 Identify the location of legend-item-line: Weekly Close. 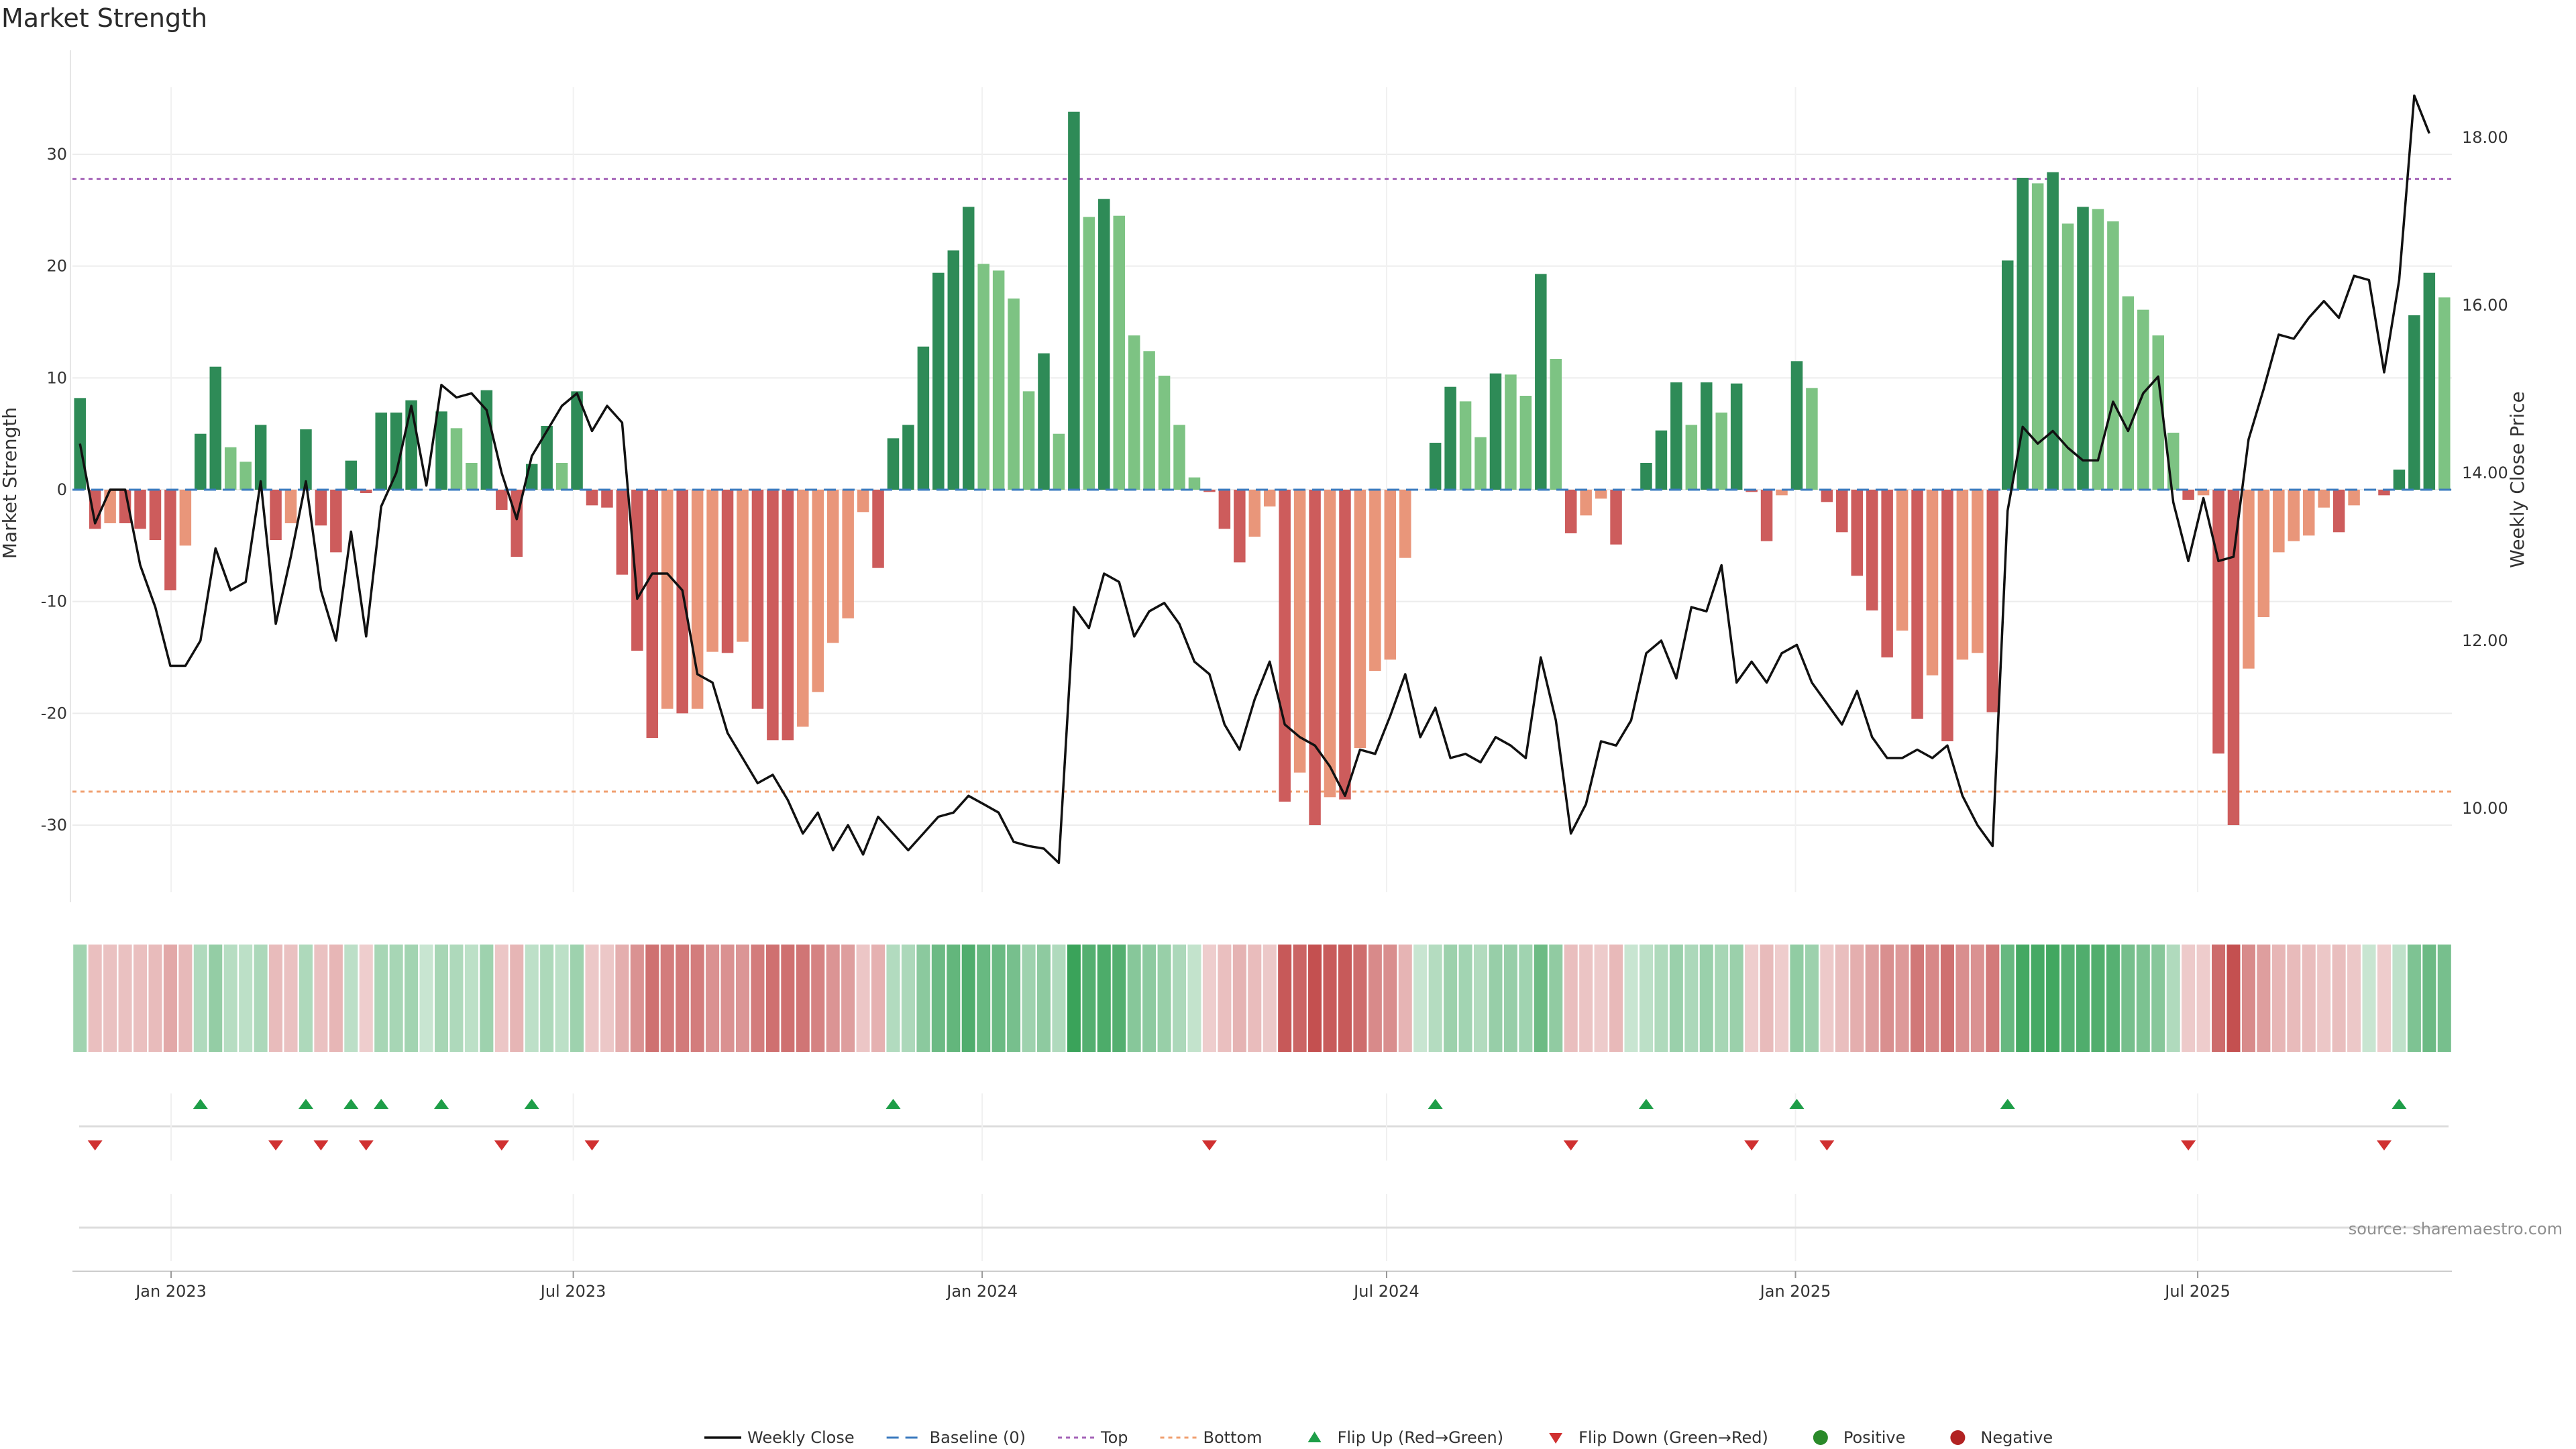
(779, 1437).